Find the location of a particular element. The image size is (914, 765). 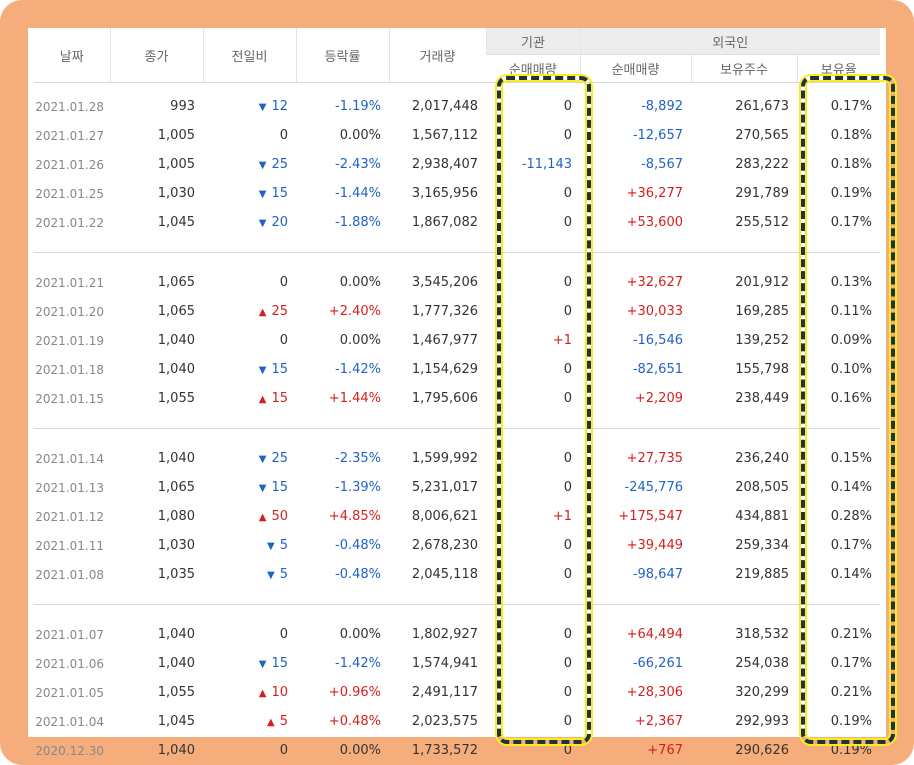

cell-foreign-net: +2,367 is located at coordinates (658, 721).